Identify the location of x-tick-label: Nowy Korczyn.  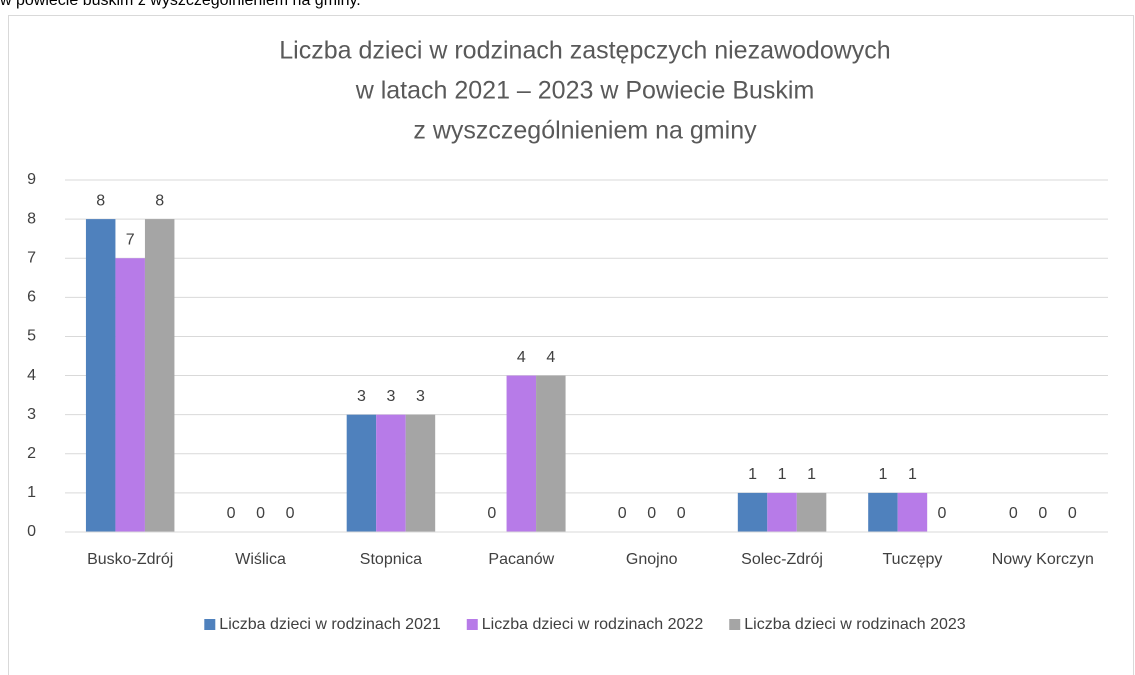
(1043, 559).